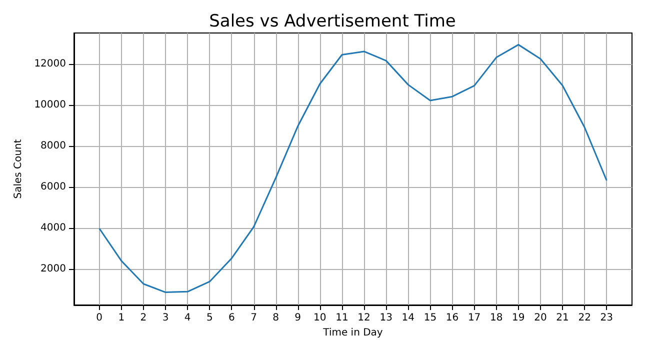  I want to click on x-tick-label: 16, so click(452, 318).